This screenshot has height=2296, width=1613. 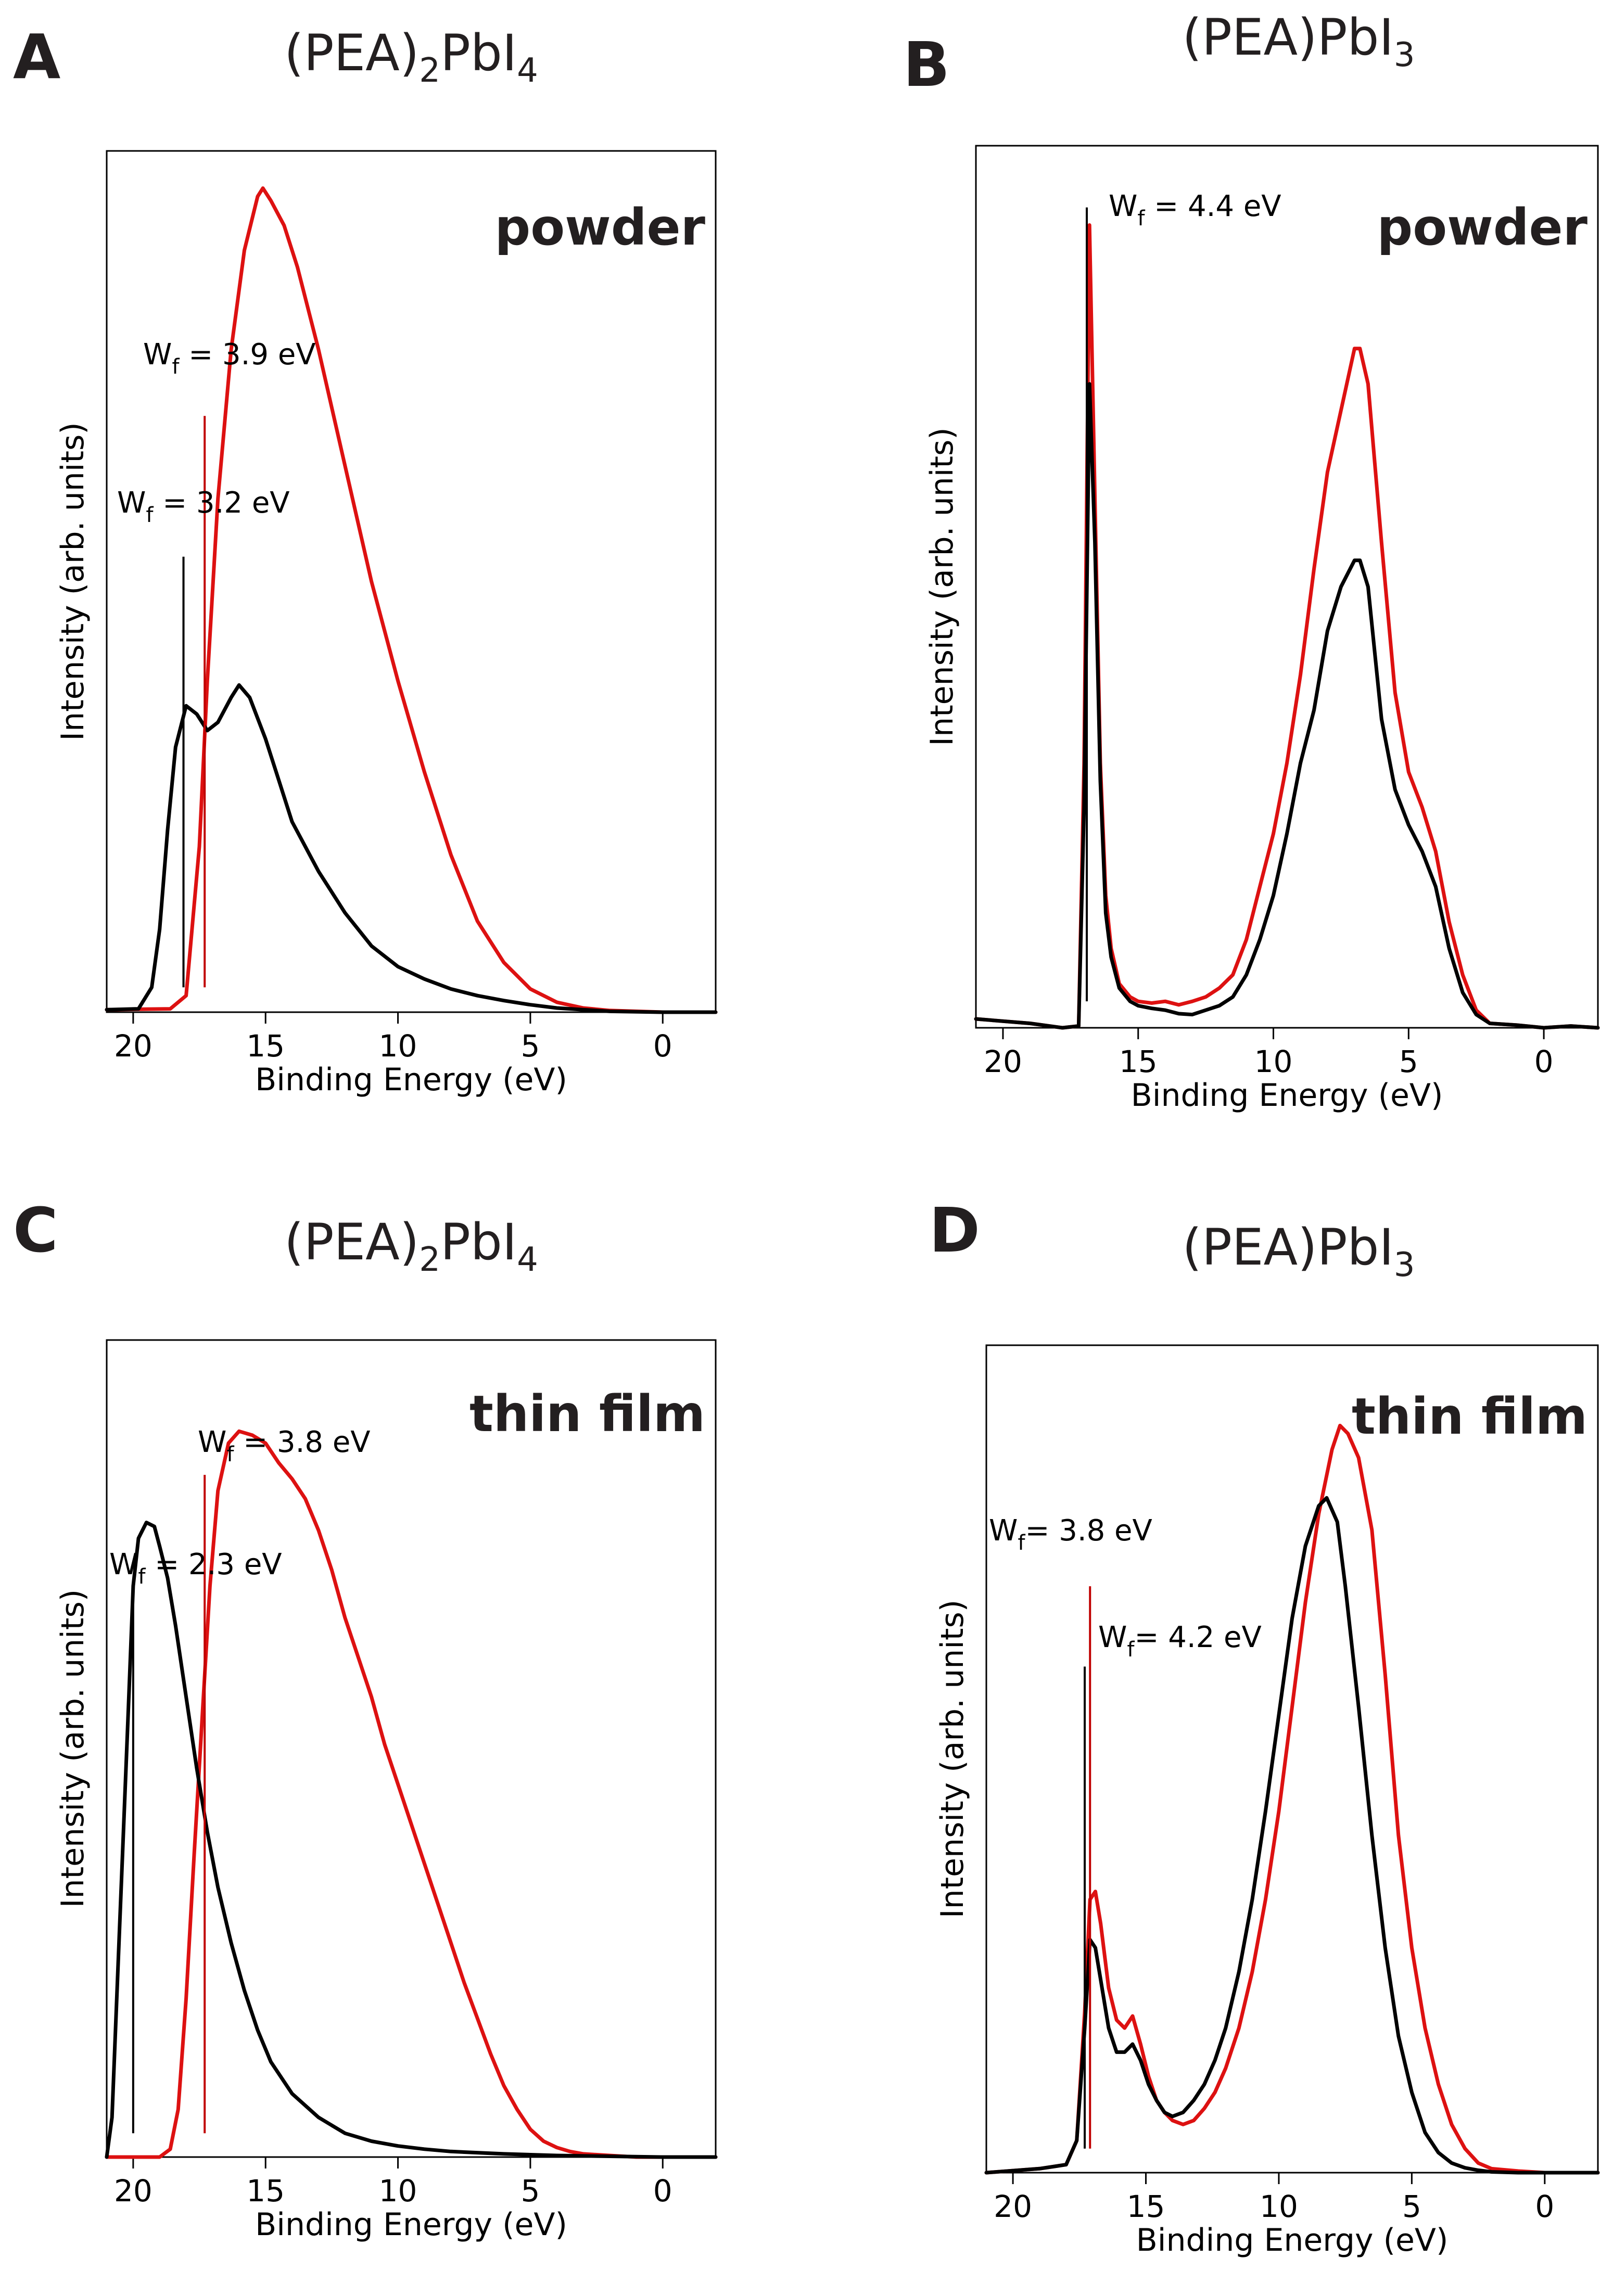 I want to click on work-function-label: Wf= 4.2 eV, so click(x=1180, y=1641).